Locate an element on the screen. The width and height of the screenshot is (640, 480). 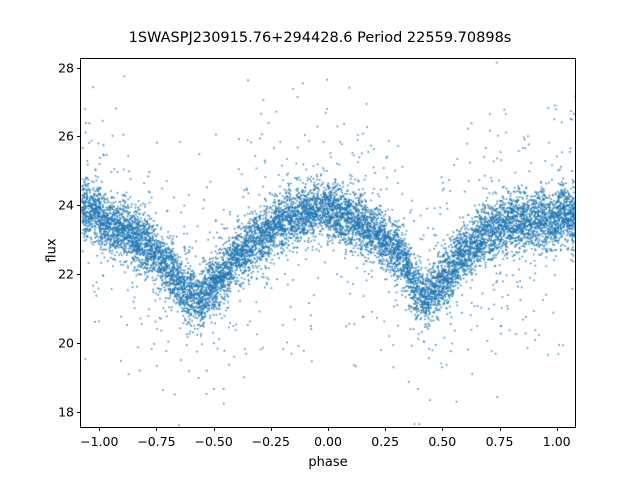
x-tick-label: −0.75 is located at coordinates (156, 441).